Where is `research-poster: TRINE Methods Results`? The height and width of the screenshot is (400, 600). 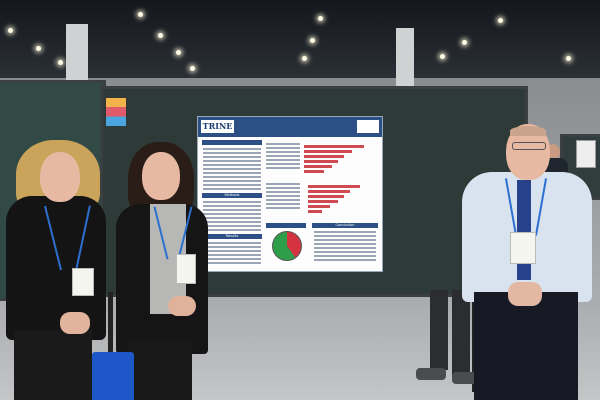
research-poster: TRINE Methods Results is located at coordinates (290, 194).